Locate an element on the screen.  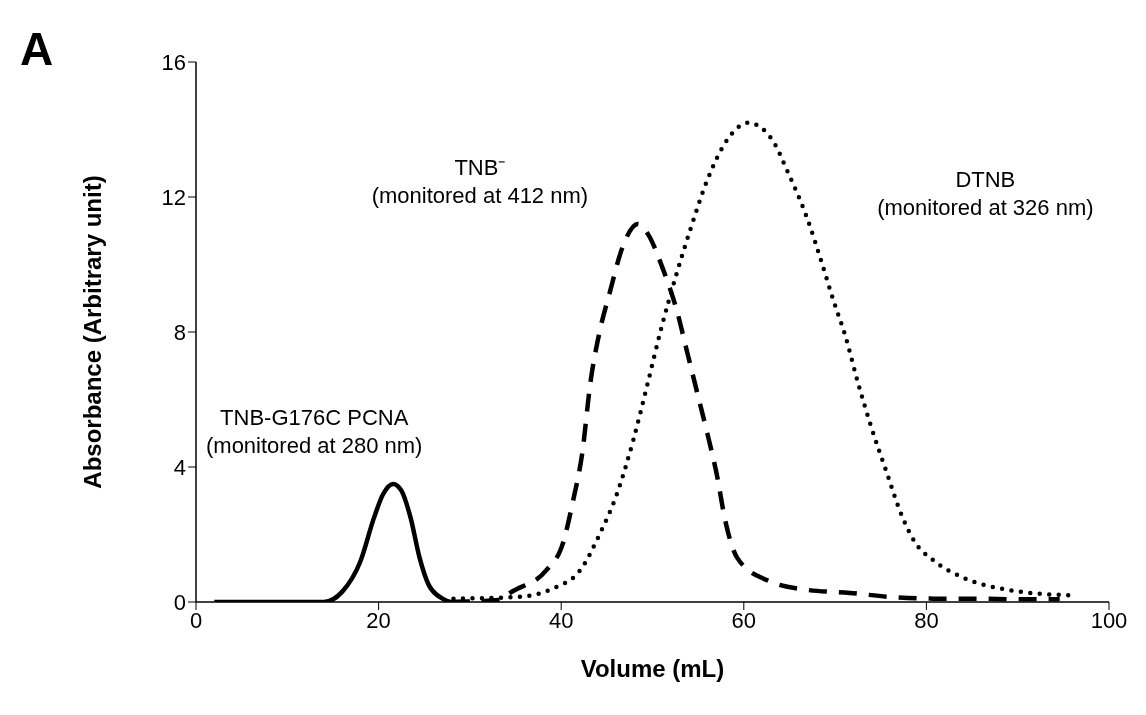
y-tick-label: 16 is located at coordinates (173, 62).